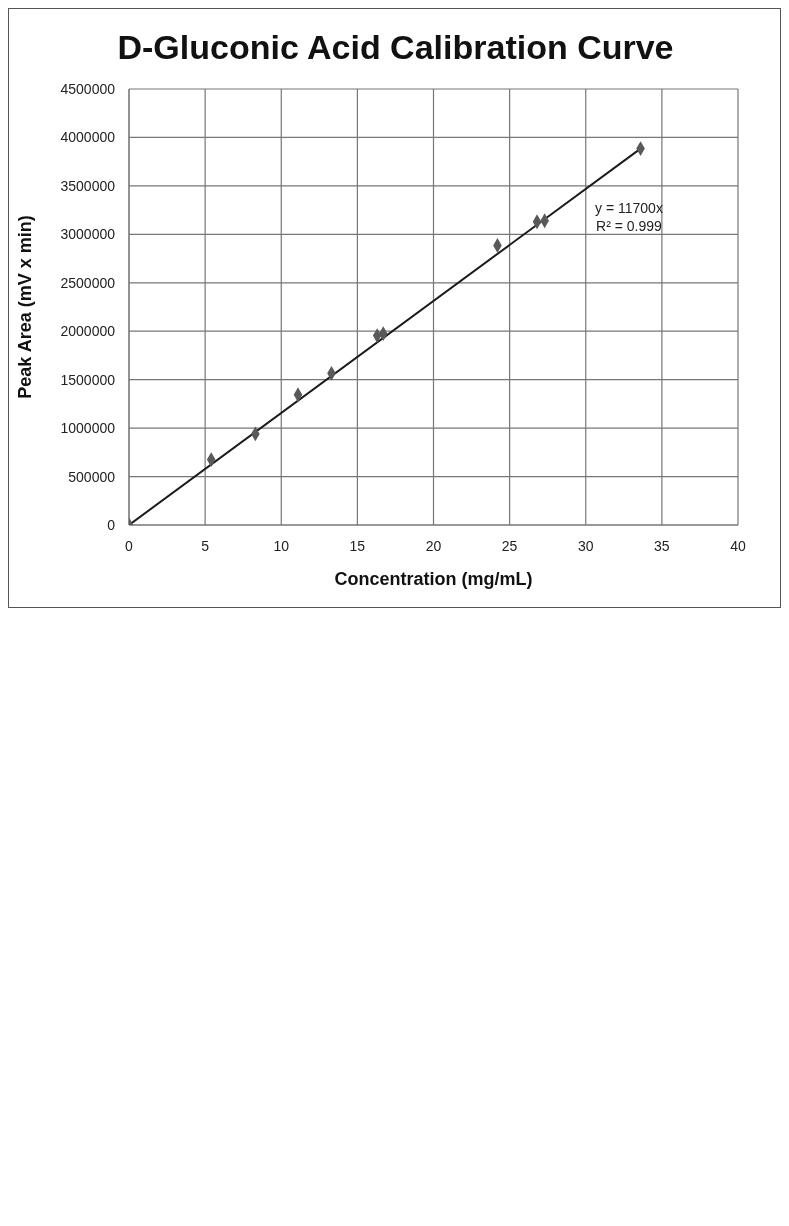  What do you see at coordinates (629, 208) in the screenshot?
I see `annotation: y = 11700x` at bounding box center [629, 208].